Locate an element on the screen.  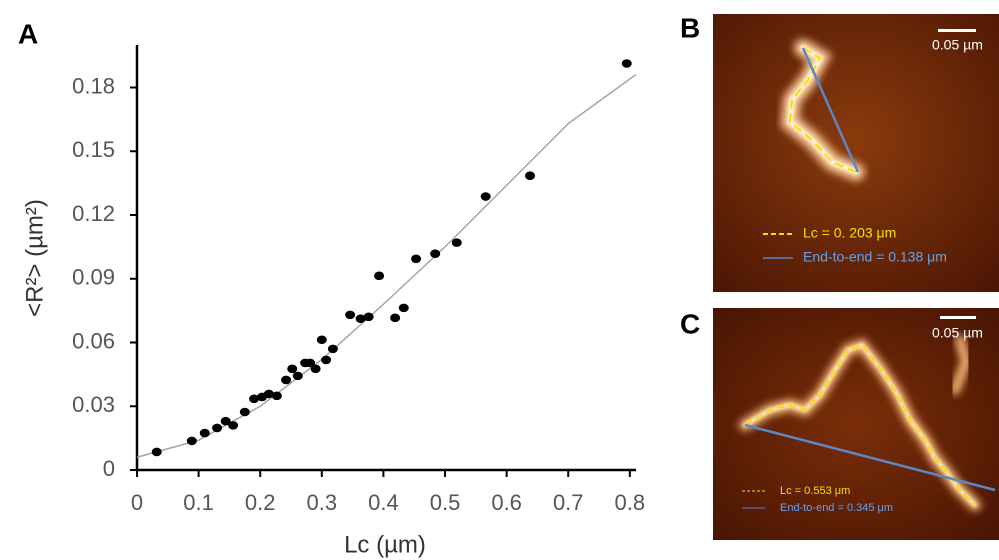
panel-label: C is located at coordinates (690, 323).